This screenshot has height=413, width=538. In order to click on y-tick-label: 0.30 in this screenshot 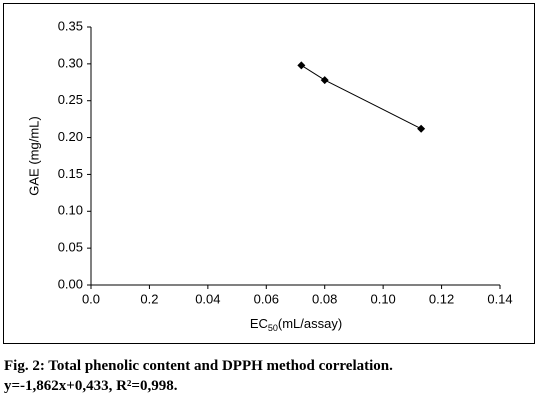, I will do `click(70, 62)`.